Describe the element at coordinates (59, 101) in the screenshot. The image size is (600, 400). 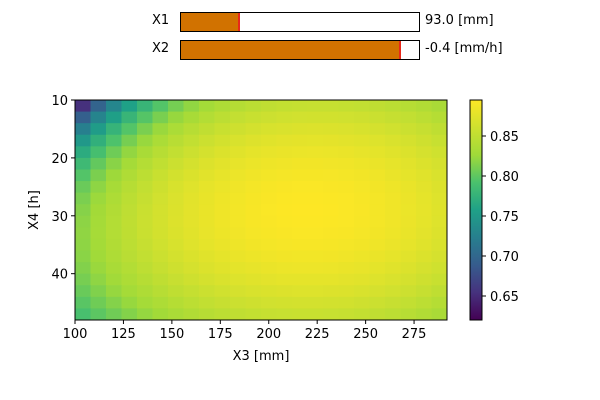
I see `y-tick-label: 10` at that location.